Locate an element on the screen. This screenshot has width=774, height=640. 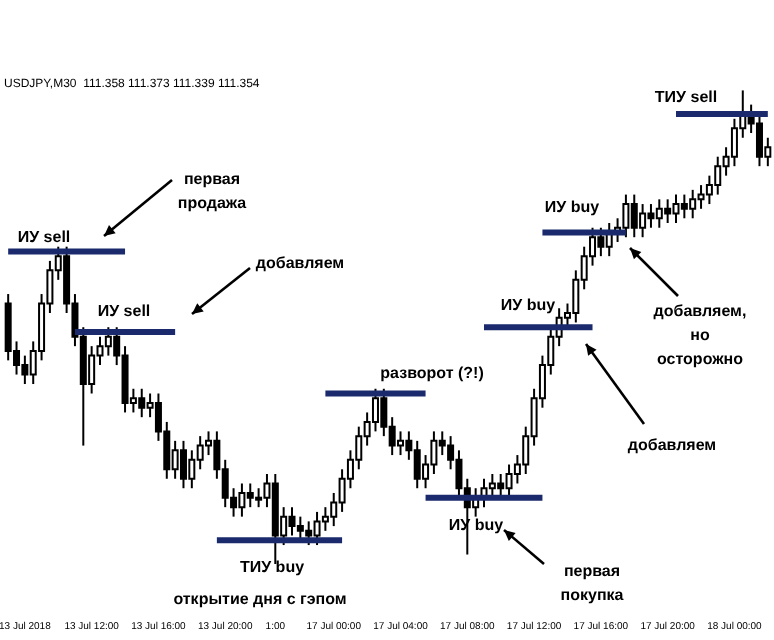
annotation: ТИУ buy is located at coordinates (272, 567).